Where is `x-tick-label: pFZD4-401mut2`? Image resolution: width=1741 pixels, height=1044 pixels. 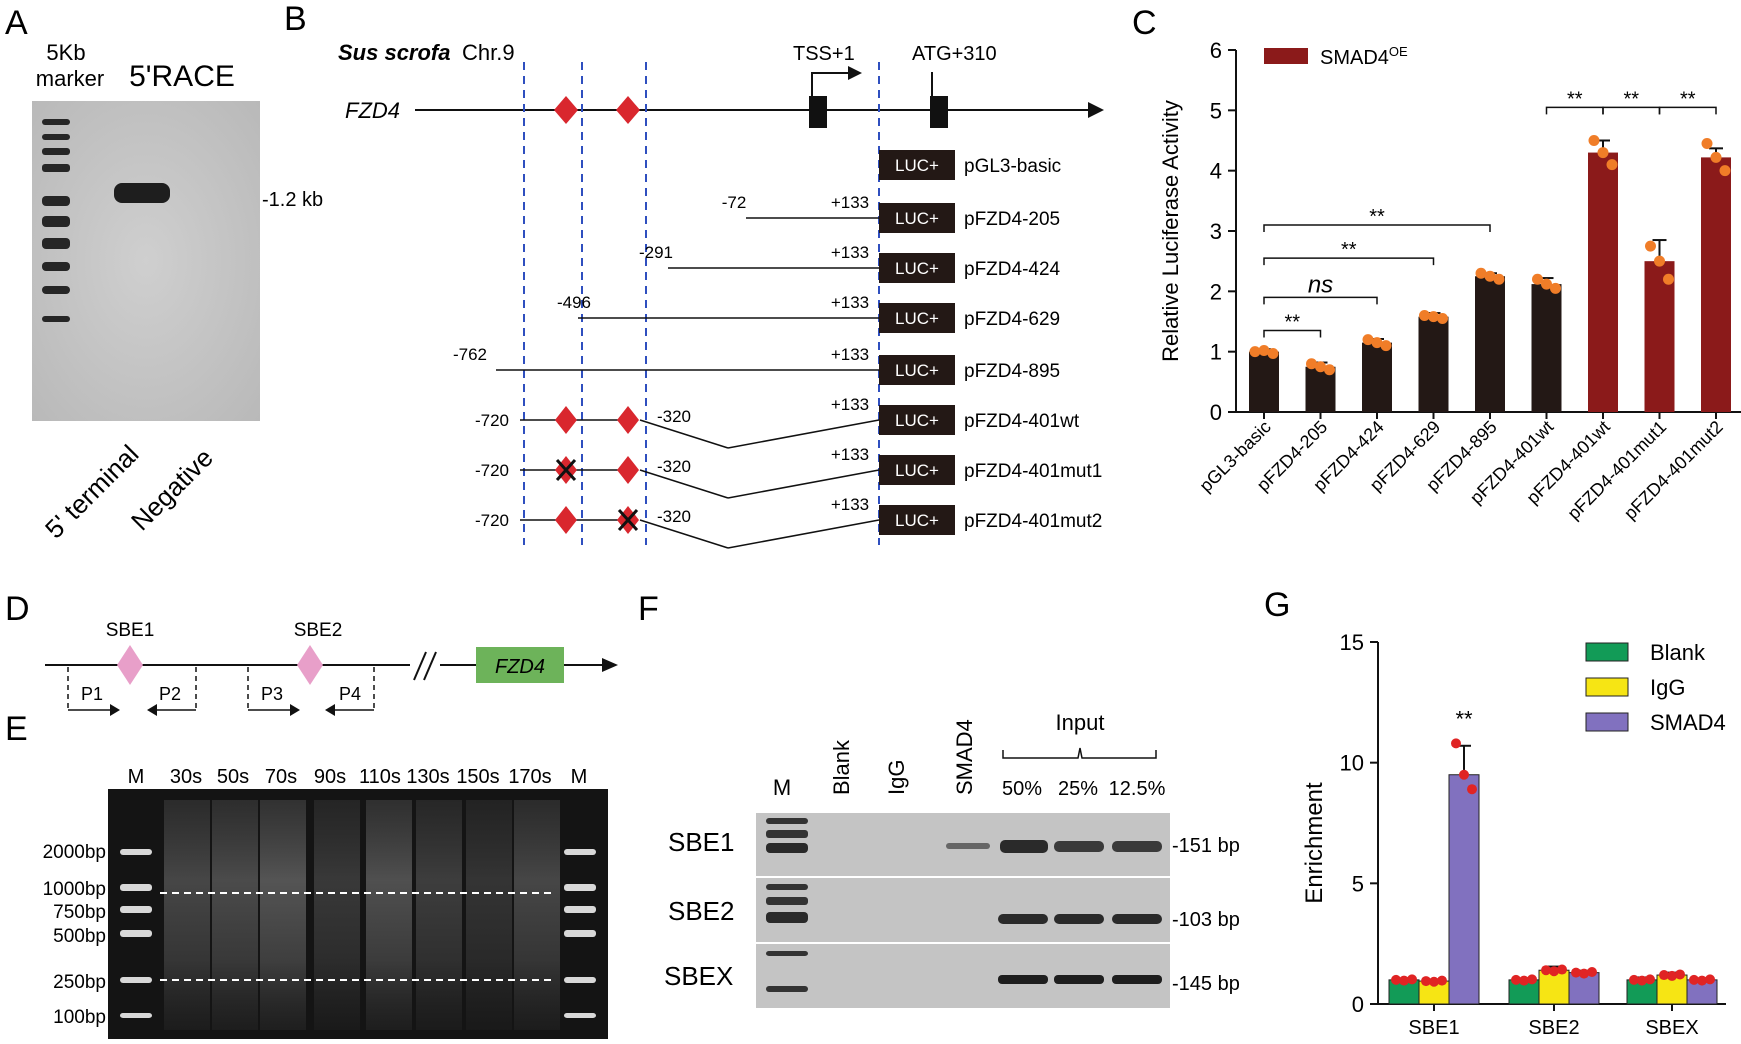
x-tick-label: pFZD4-401mut2 is located at coordinates (1673, 470).